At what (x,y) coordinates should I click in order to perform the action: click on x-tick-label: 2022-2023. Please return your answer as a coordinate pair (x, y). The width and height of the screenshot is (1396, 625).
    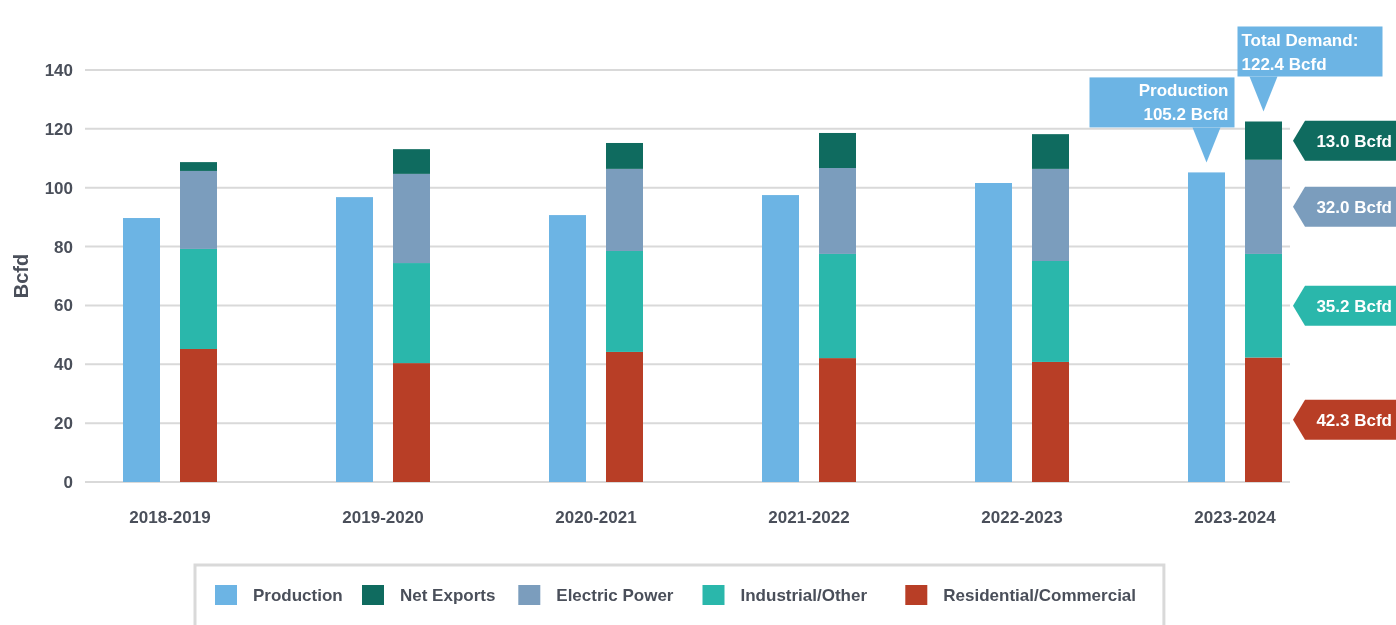
    Looking at the image, I should click on (1022, 517).